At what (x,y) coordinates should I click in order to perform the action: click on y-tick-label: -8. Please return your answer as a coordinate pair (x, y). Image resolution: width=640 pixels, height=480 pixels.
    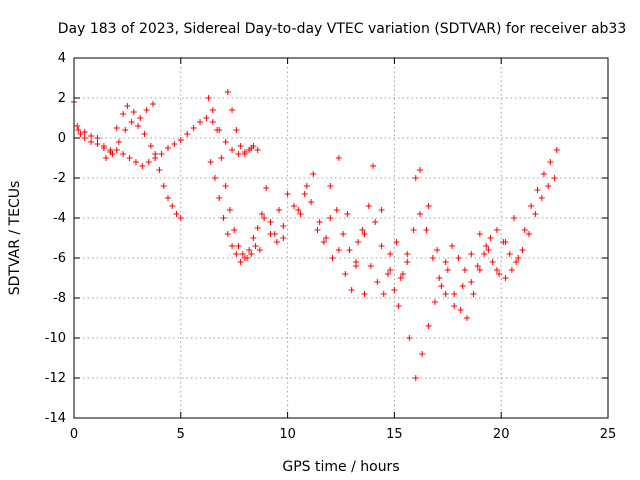
    Looking at the image, I should click on (59, 298).